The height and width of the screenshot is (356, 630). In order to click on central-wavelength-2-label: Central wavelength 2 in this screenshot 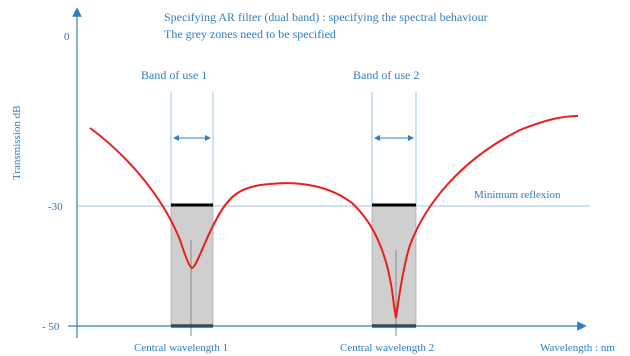, I will do `click(387, 348)`.